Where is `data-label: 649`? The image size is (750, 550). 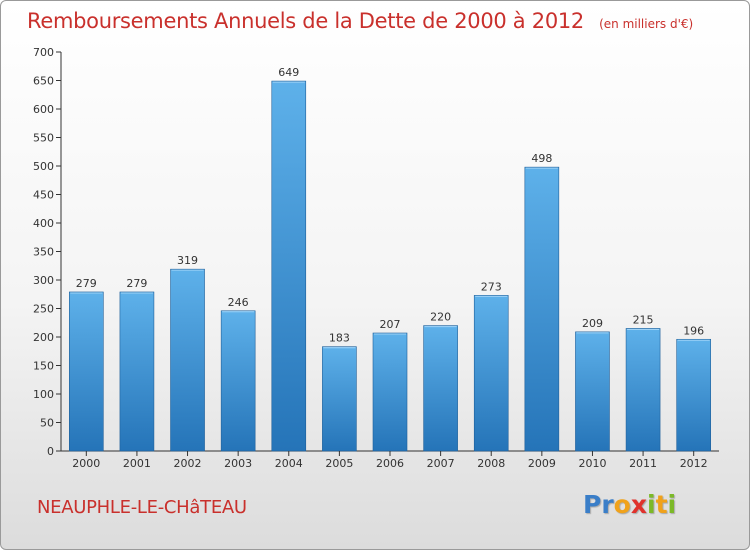
data-label: 649 is located at coordinates (288, 72).